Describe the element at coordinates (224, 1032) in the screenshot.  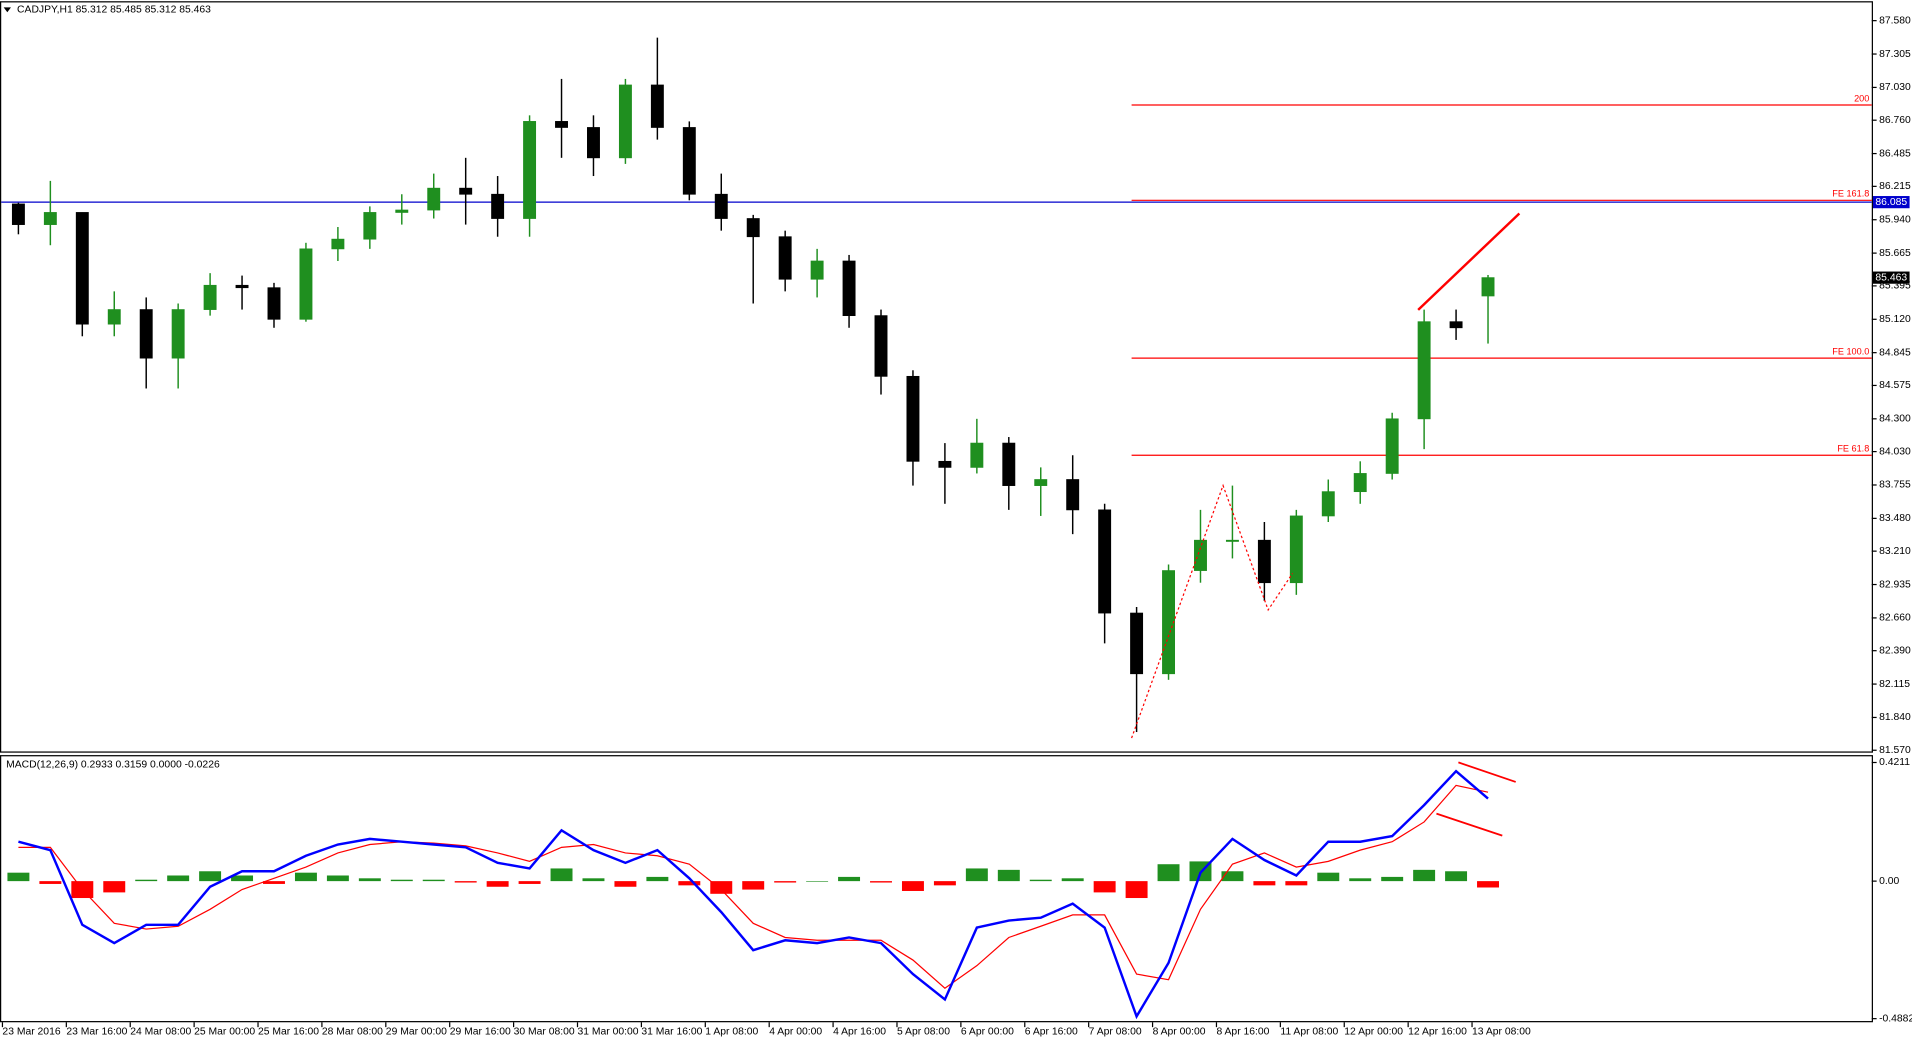
I see `x-tick-label: 25 Mar 00:00` at that location.